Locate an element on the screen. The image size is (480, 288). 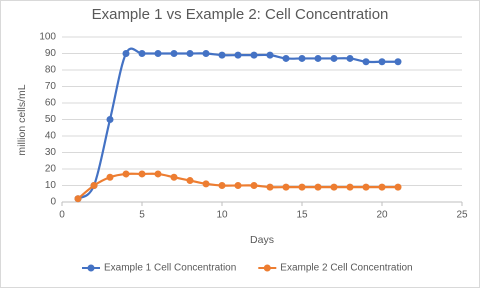
x-tick-label: 10 is located at coordinates (222, 215).